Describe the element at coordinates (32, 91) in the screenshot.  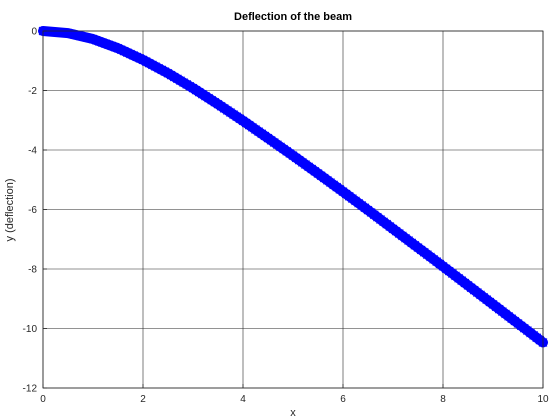
I see `y-tick-label: -2` at that location.